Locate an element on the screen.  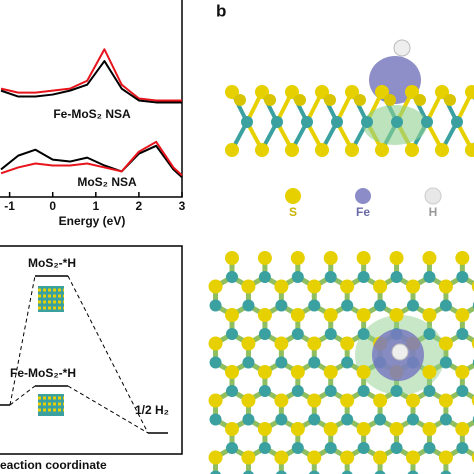
annotation: Fe-MoS₂ NSA is located at coordinates (92, 114).